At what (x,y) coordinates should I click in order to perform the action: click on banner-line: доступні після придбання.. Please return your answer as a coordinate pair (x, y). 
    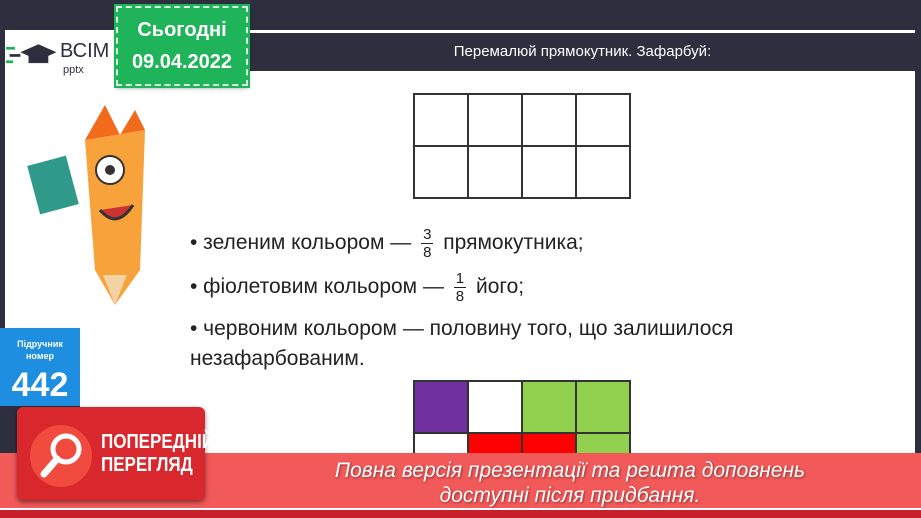
    Looking at the image, I should click on (570, 495).